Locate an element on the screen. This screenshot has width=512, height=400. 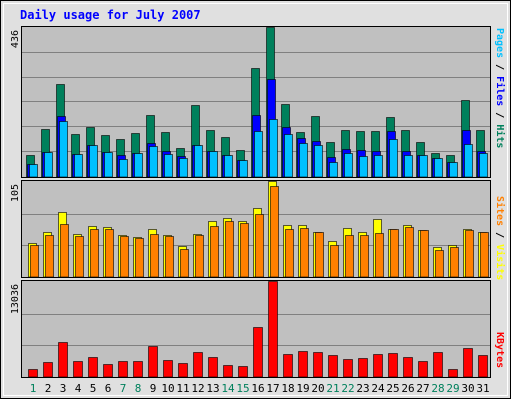
x-tick-label-day-24: 24 is located at coordinates (378, 388).